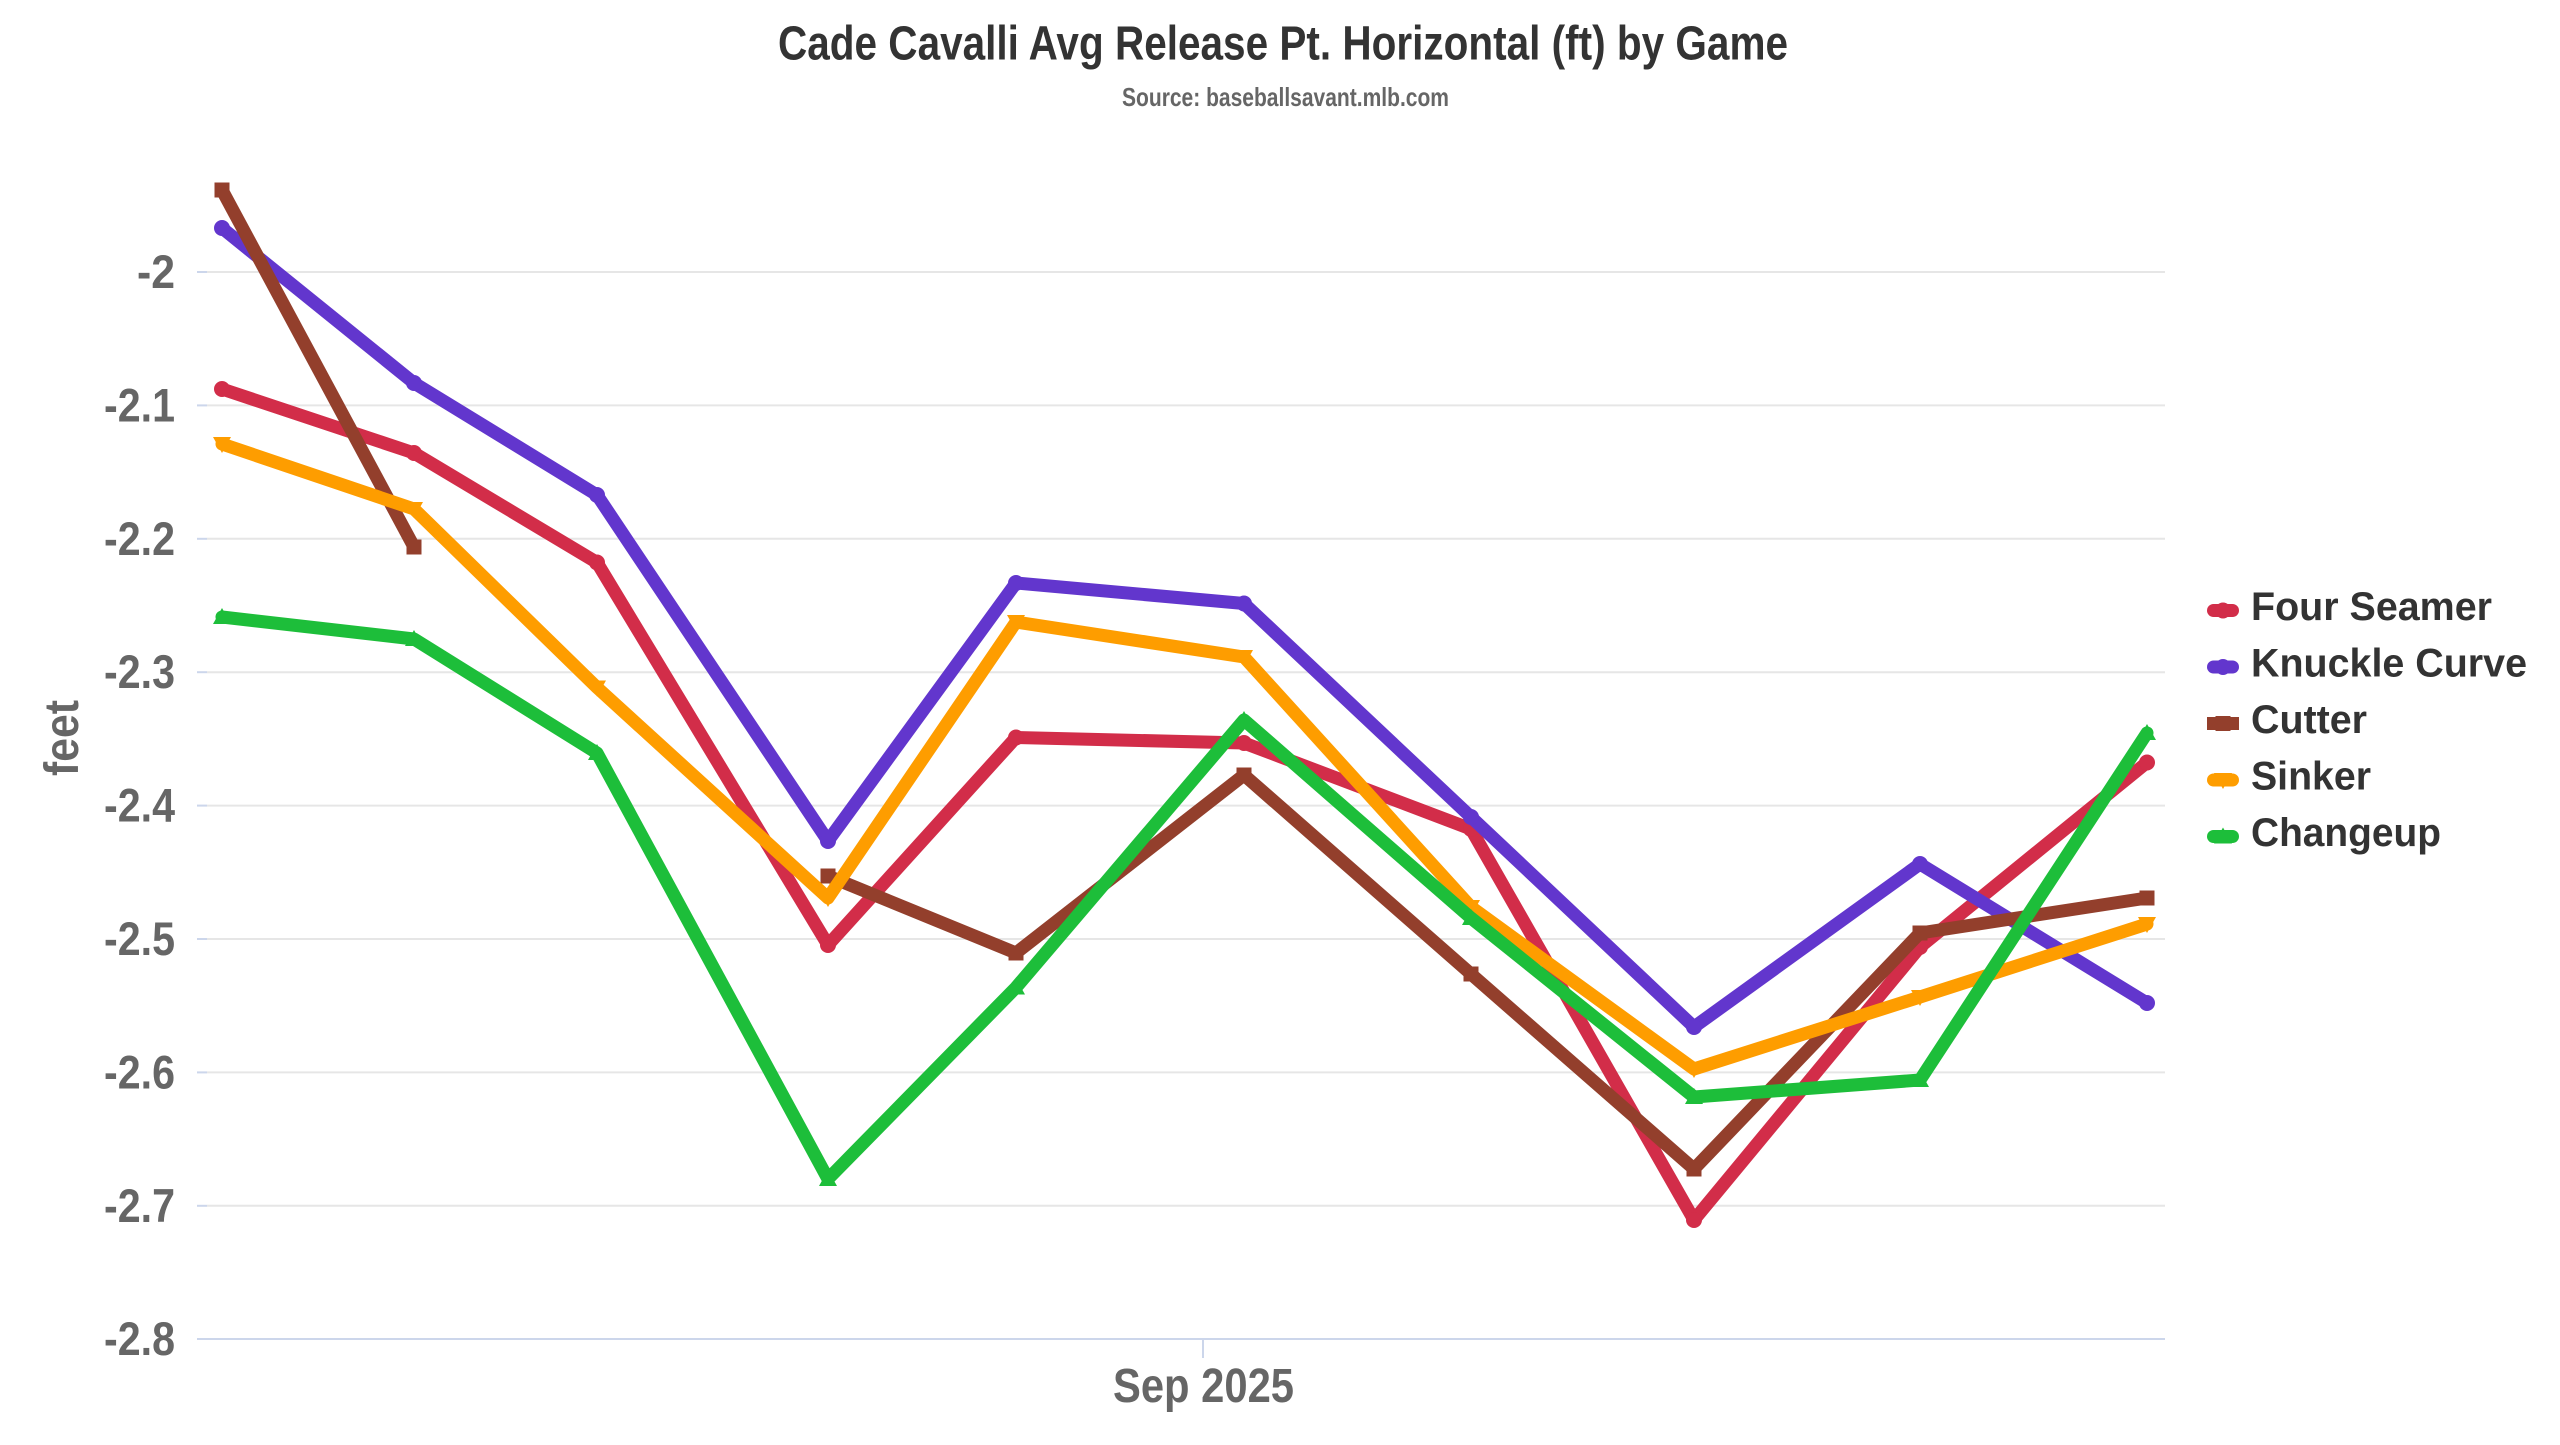  What do you see at coordinates (139, 805) in the screenshot?
I see `svg-text: -2.4` at bounding box center [139, 805].